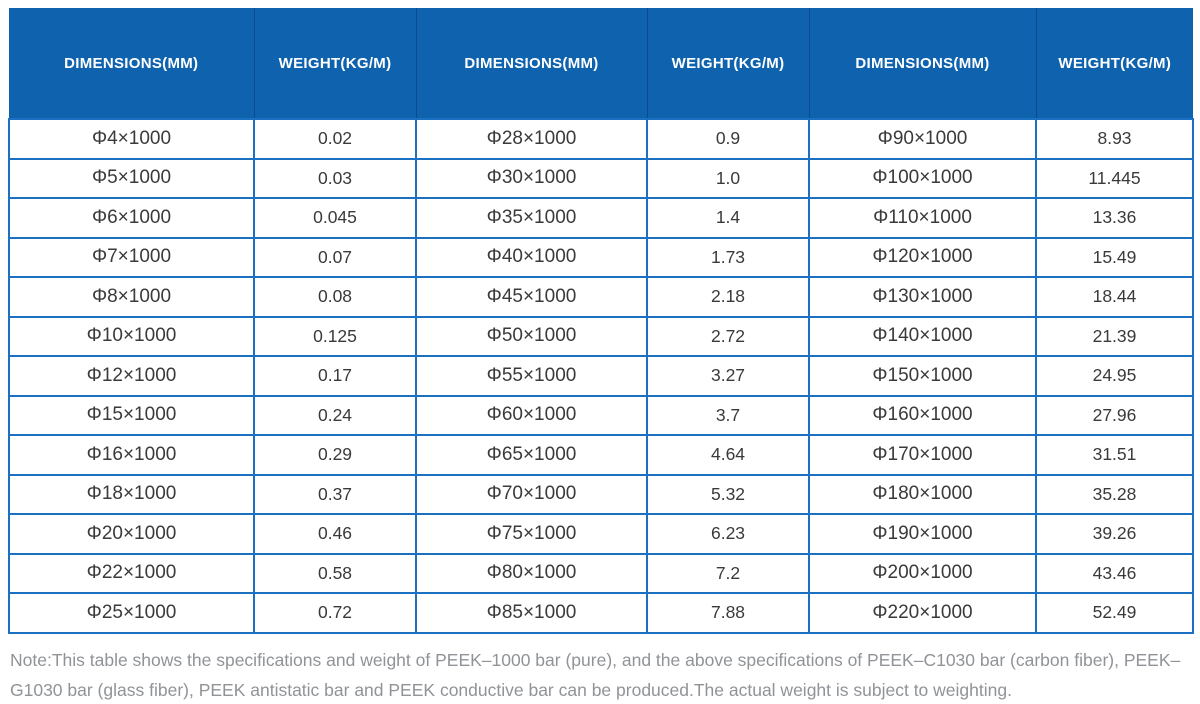 The height and width of the screenshot is (704, 1200). Describe the element at coordinates (728, 376) in the screenshot. I see `weight-cell: 3.27` at that location.